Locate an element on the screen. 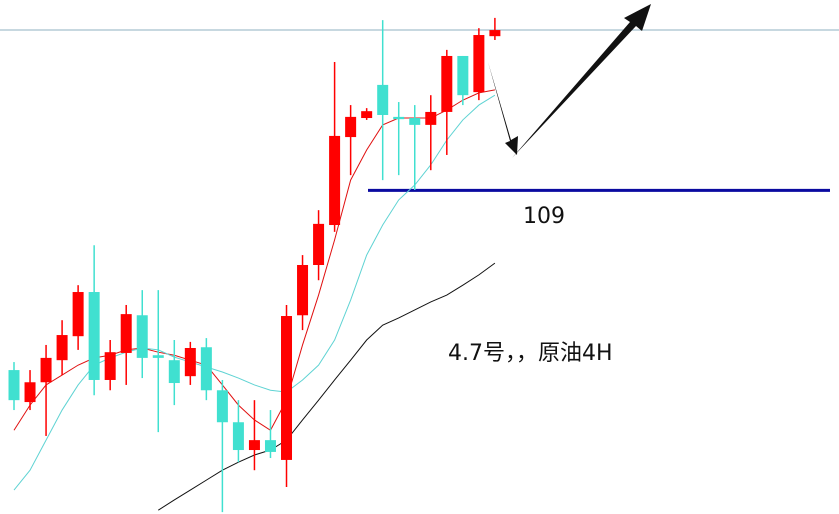 Image resolution: width=839 pixels, height=514 pixels. annotation: 4.7号，，原油4H is located at coordinates (530, 353).